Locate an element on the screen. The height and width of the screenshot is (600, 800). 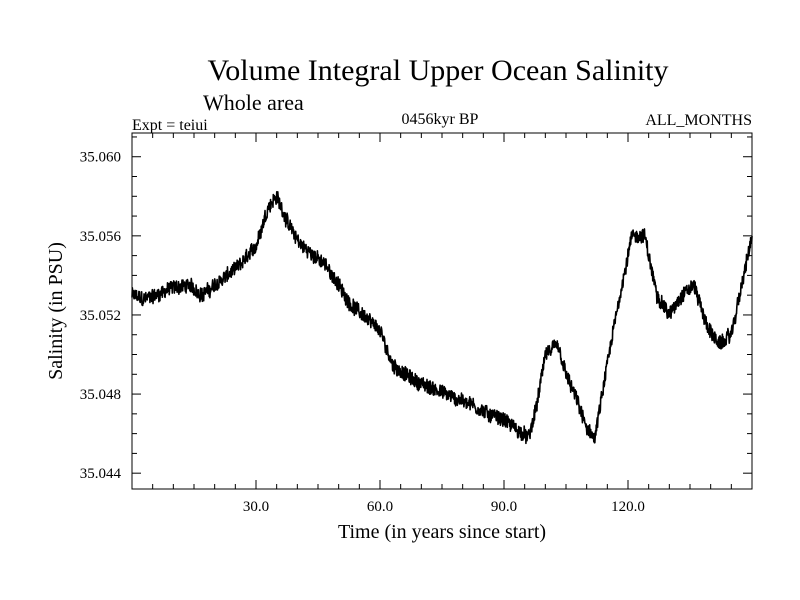
x-tick-label: 60.0 is located at coordinates (380, 507).